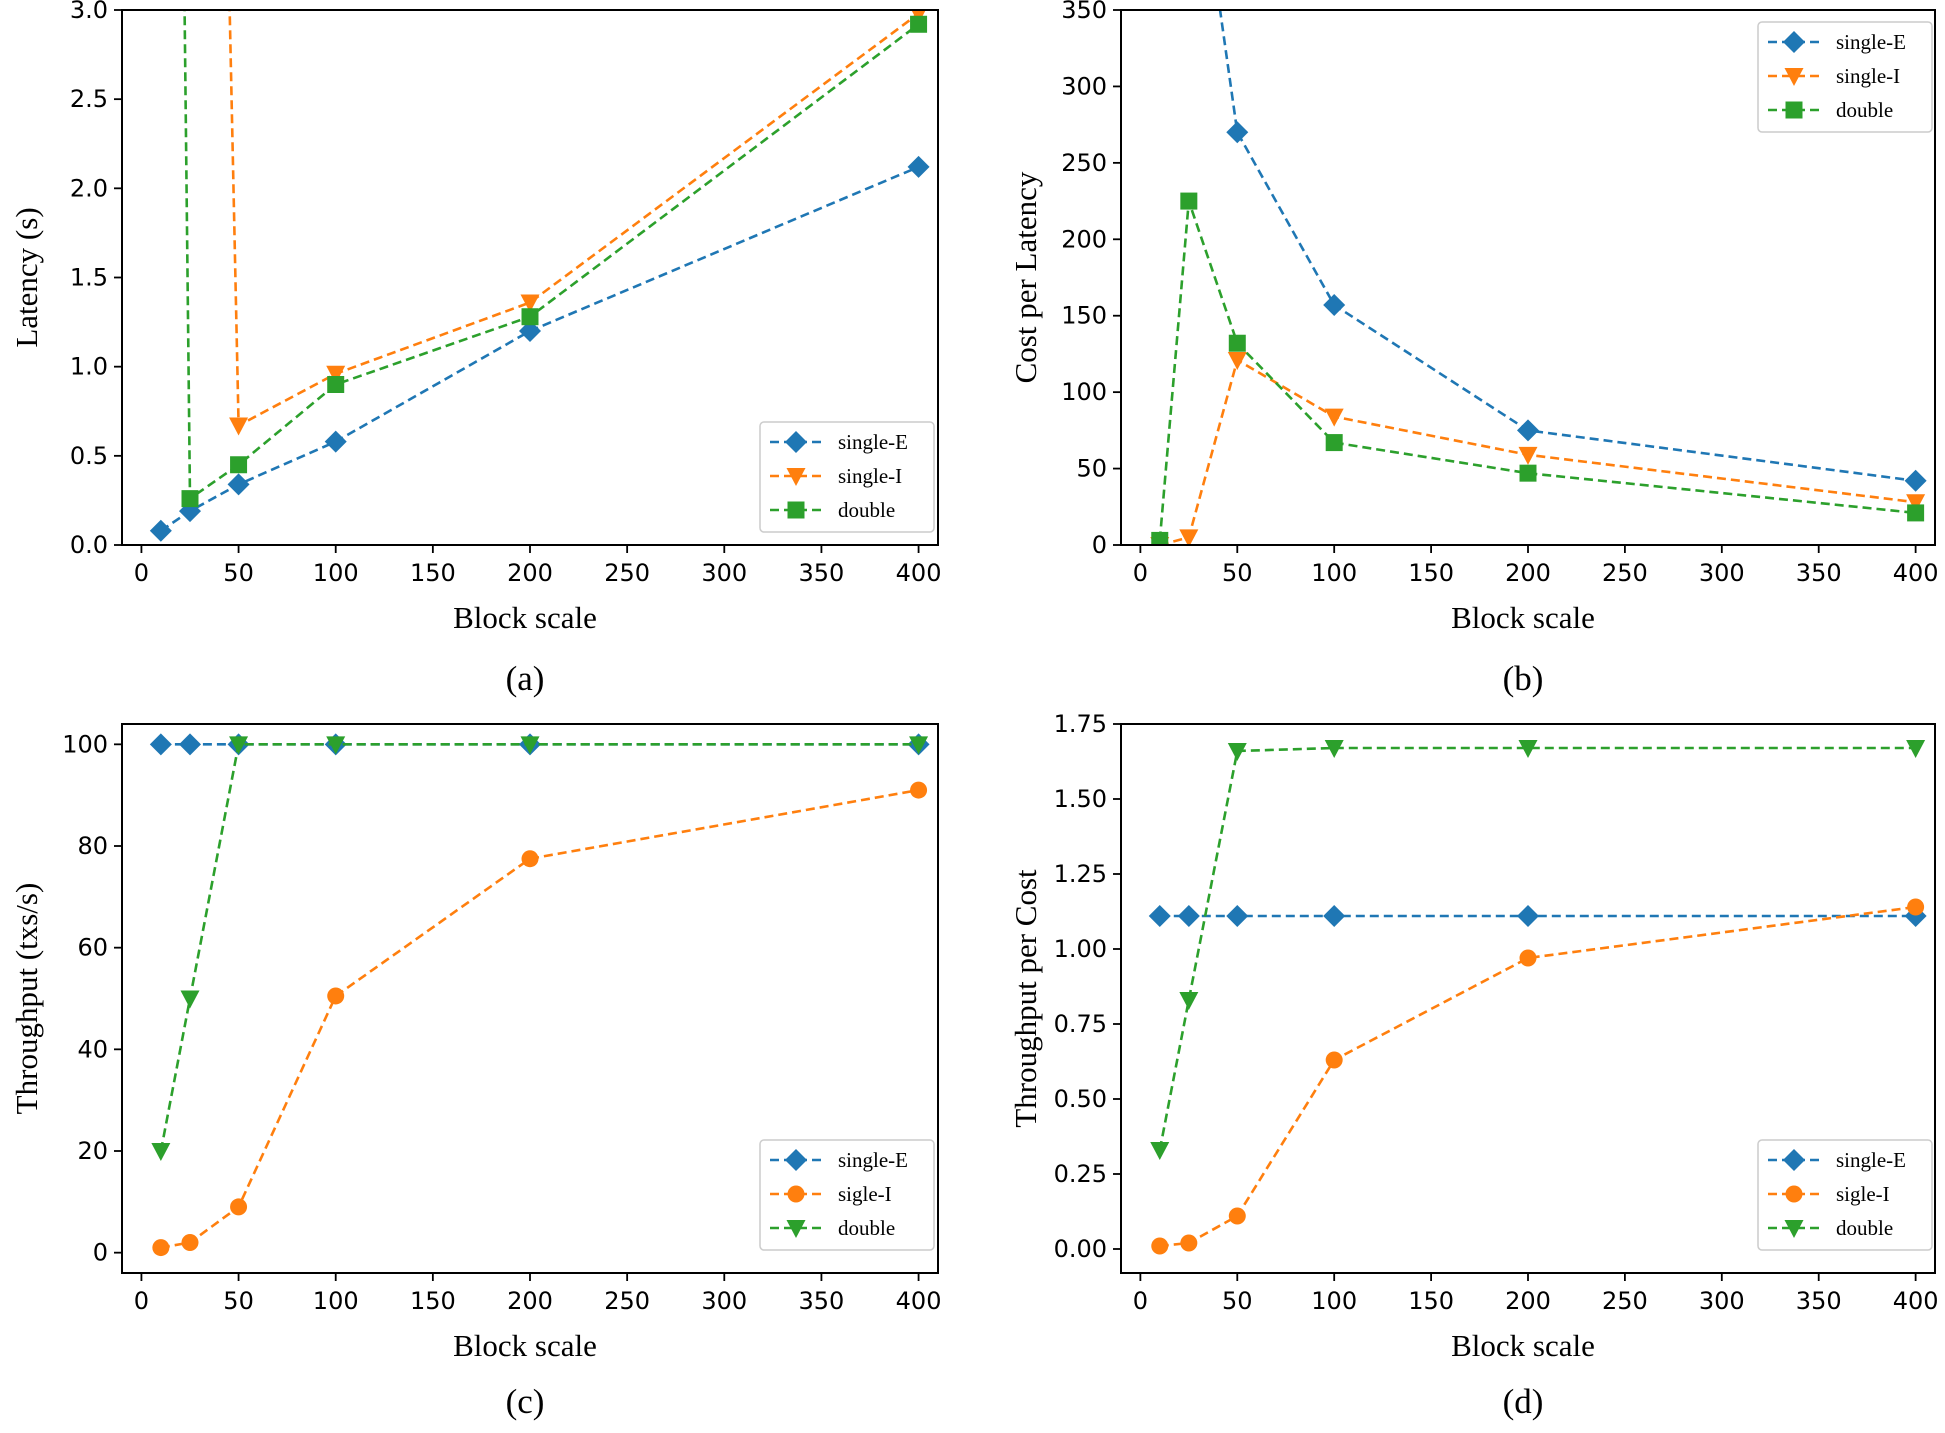  I want to click on legend-marker-sigle-I, so click(1794, 1194).